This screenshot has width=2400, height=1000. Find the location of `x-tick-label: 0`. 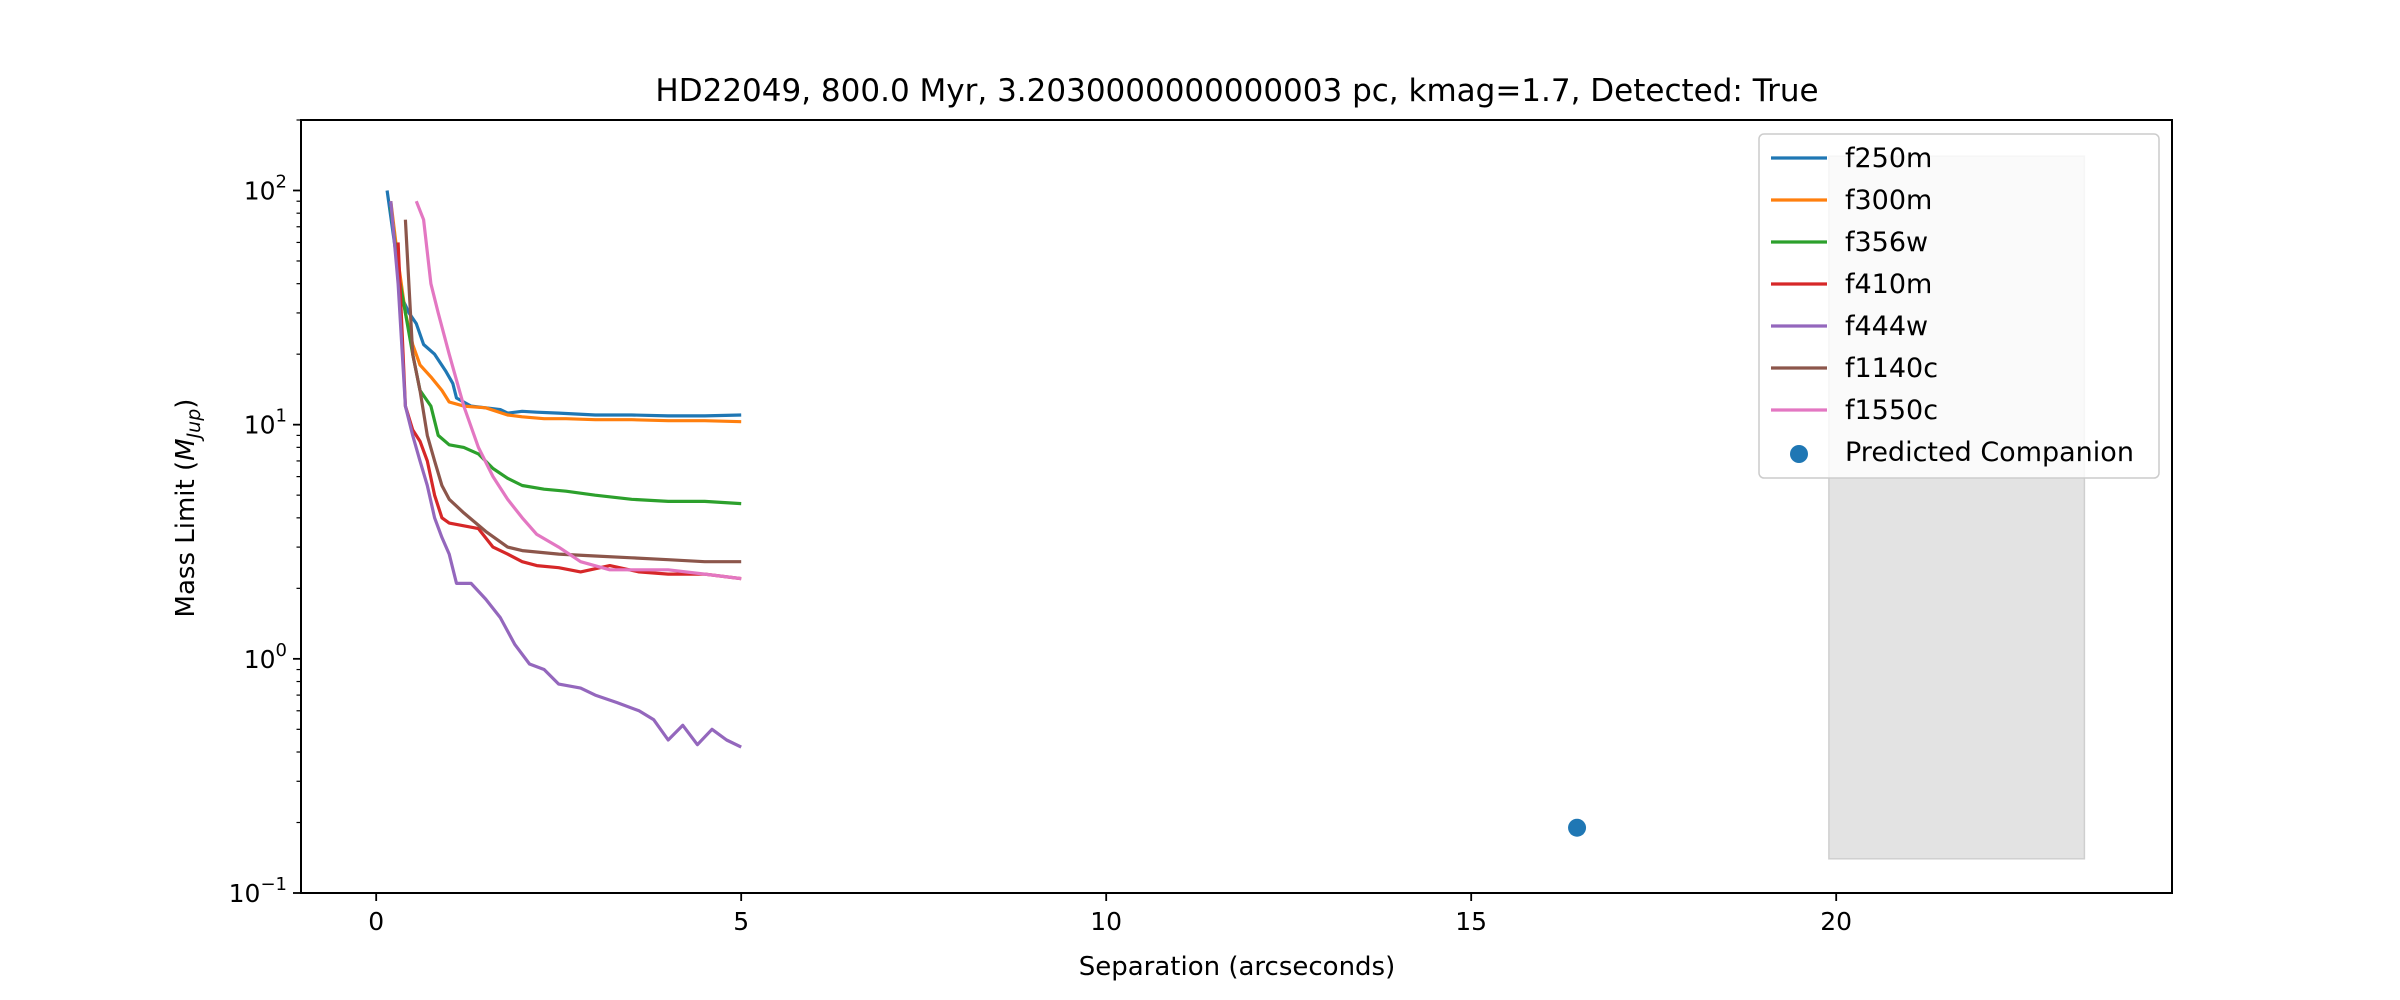

x-tick-label: 0 is located at coordinates (376, 921).